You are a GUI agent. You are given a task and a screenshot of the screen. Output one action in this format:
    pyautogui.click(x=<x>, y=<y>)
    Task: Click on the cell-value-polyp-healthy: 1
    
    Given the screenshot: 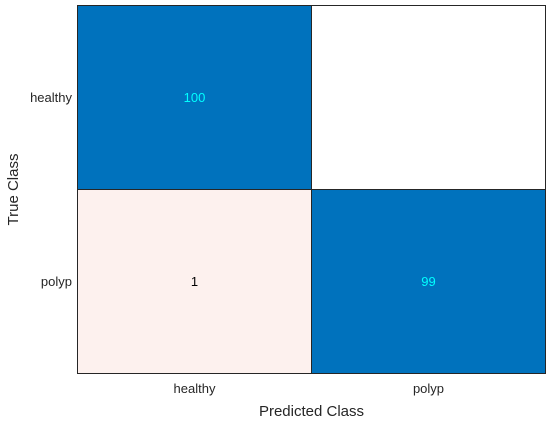 What is the action you would take?
    pyautogui.click(x=194, y=281)
    